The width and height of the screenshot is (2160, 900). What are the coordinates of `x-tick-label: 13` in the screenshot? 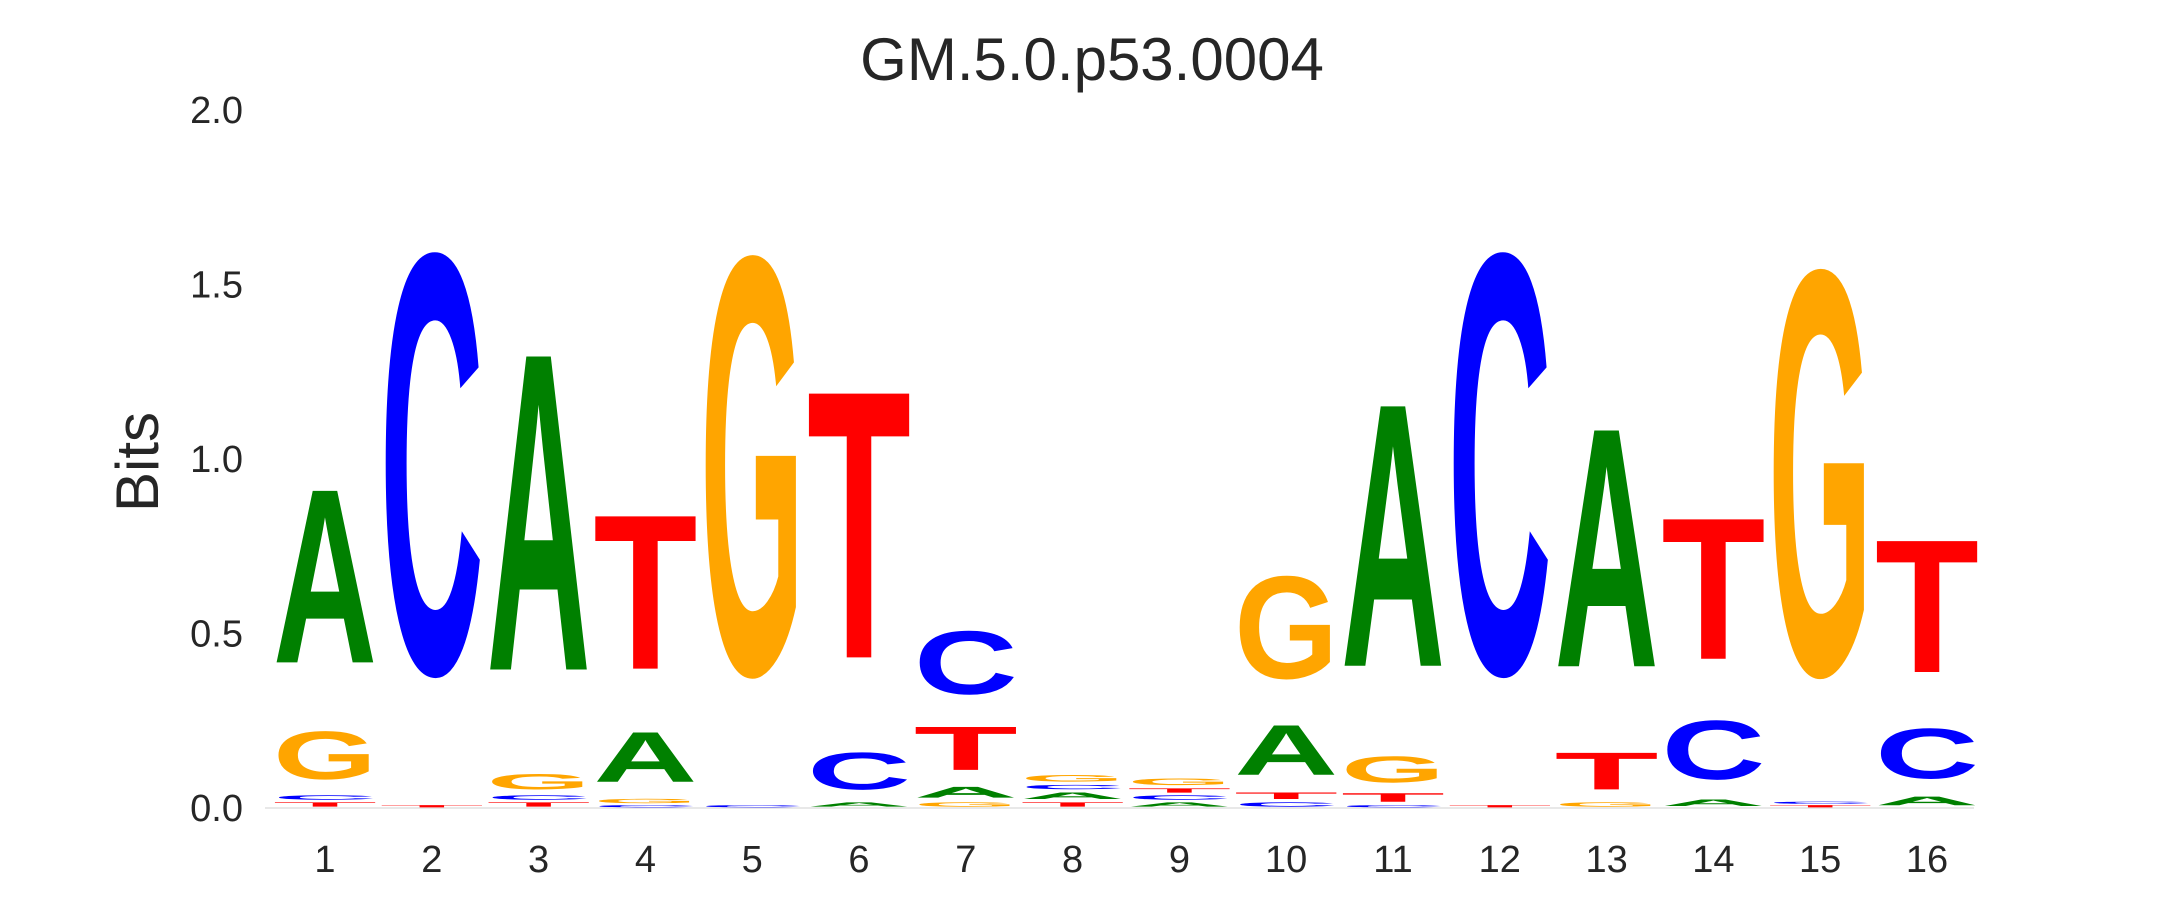 It's located at (1606, 860).